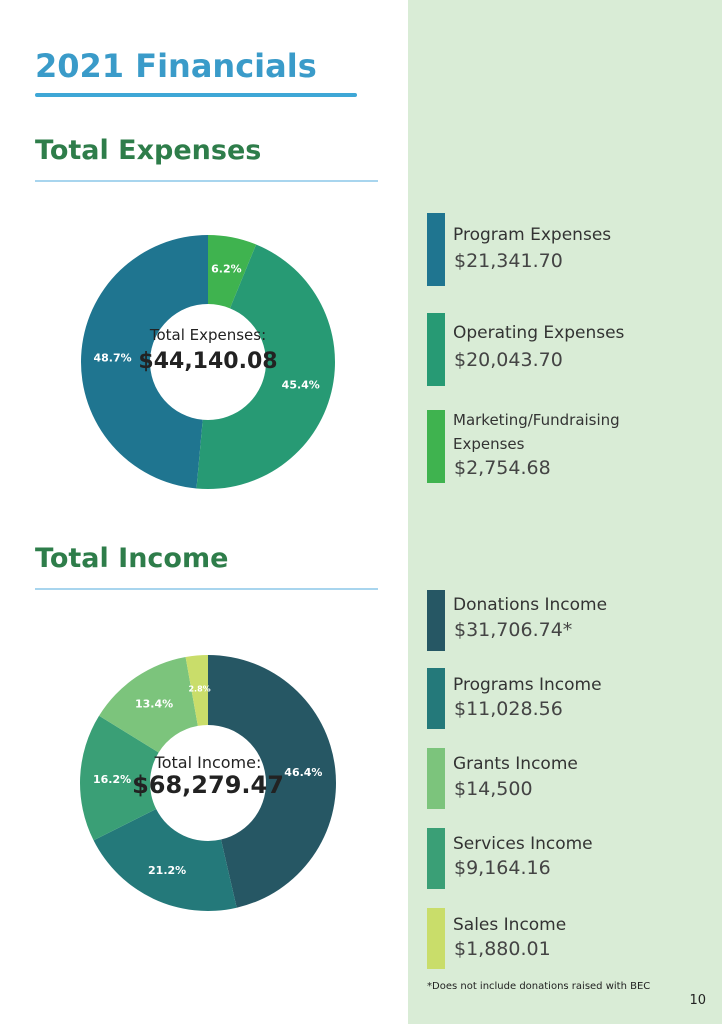 The image size is (722, 1024). What do you see at coordinates (167, 870) in the screenshot?
I see `slice-label: 21.2%` at bounding box center [167, 870].